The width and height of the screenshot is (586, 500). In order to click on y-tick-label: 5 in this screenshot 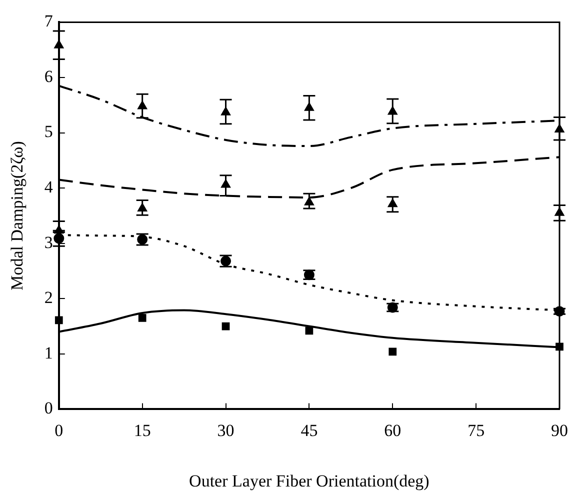, I will do `click(48, 132)`.